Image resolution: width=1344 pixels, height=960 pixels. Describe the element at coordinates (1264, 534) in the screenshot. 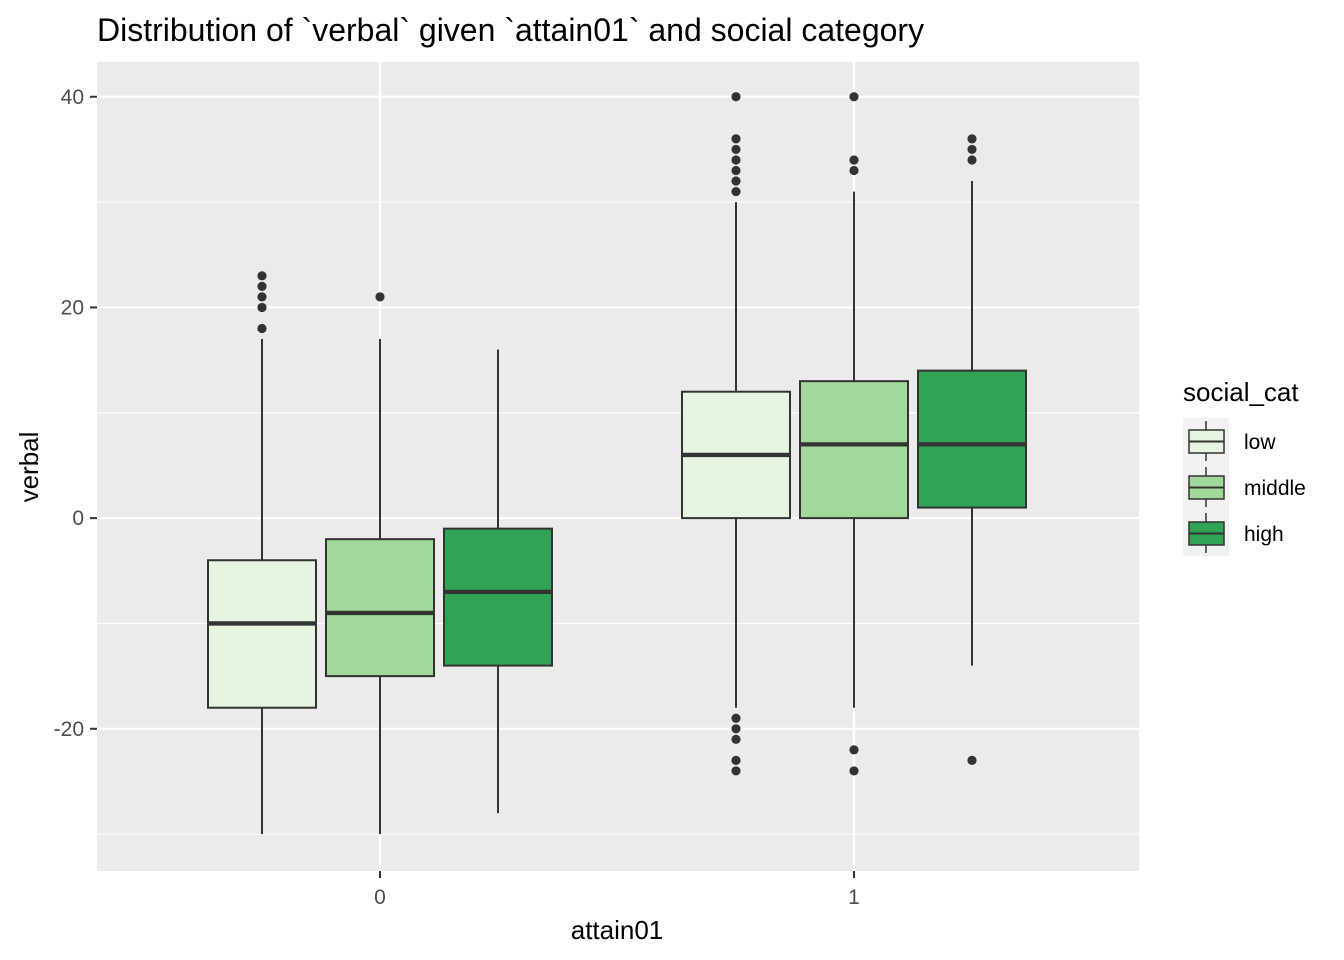

I see `legend-label: high` at that location.